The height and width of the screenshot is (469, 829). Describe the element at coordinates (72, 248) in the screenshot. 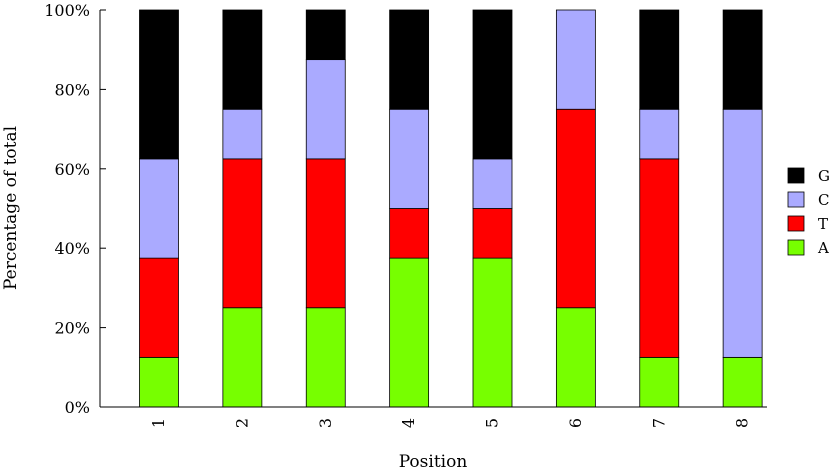

I see `y-tick-label: 40%` at that location.